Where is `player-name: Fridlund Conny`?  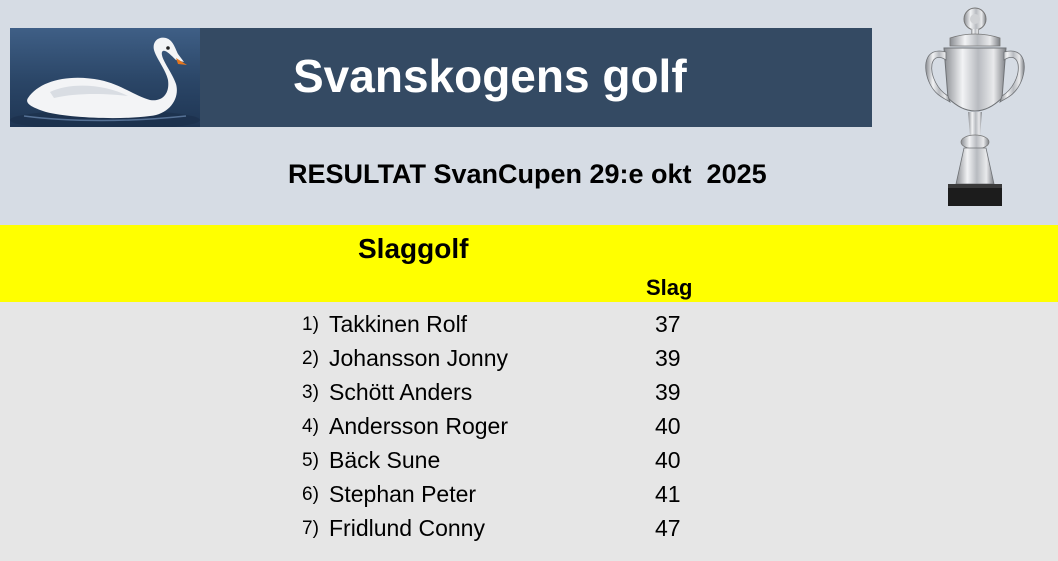 player-name: Fridlund Conny is located at coordinates (407, 528).